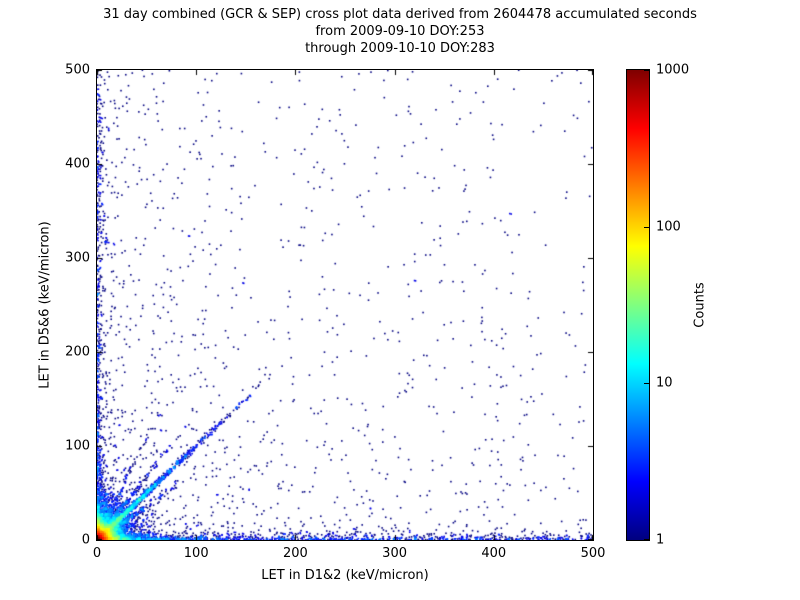 This screenshot has width=800, height=600. I want to click on y-tick-label: 300, so click(77, 258).